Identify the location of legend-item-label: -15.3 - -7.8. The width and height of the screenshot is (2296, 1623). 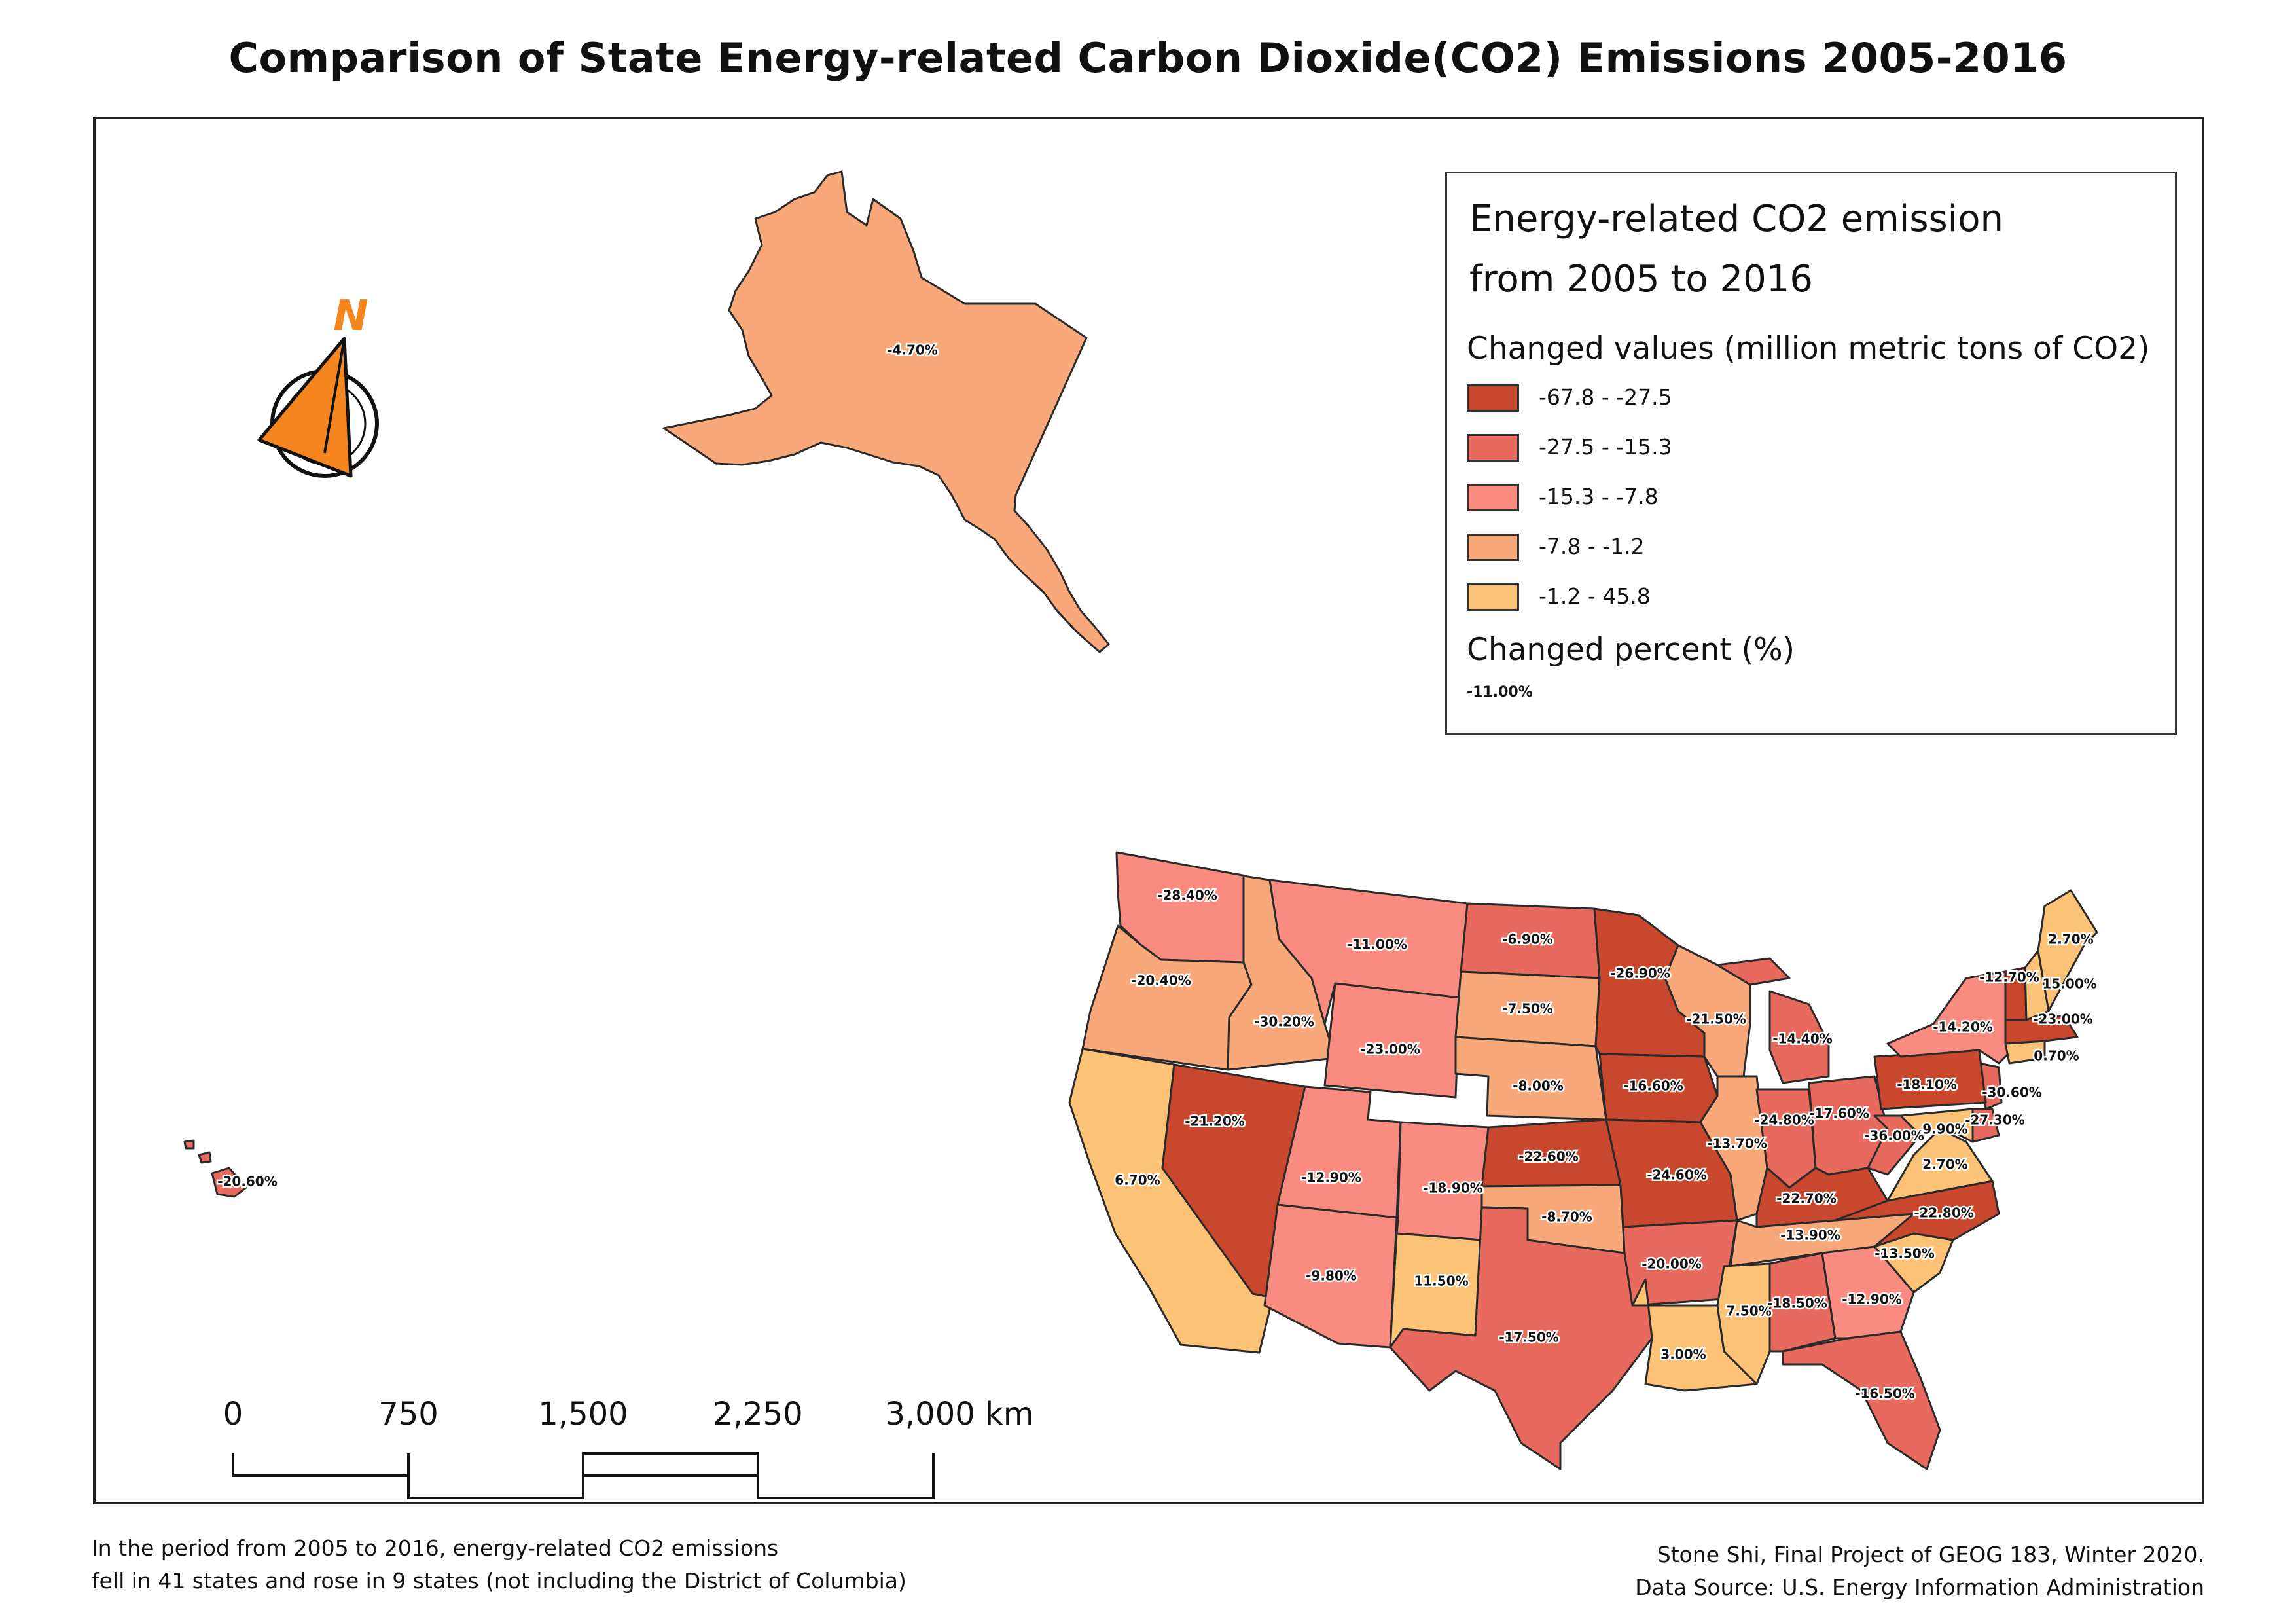
(1599, 496).